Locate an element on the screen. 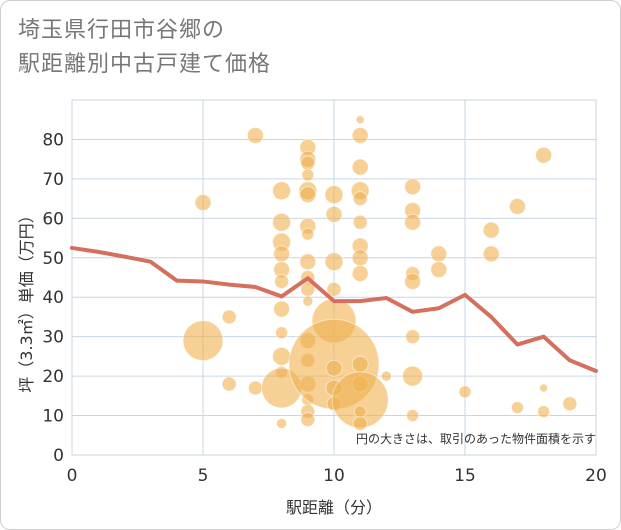 The height and width of the screenshot is (530, 621). y-tick-label: 50 is located at coordinates (53, 259).